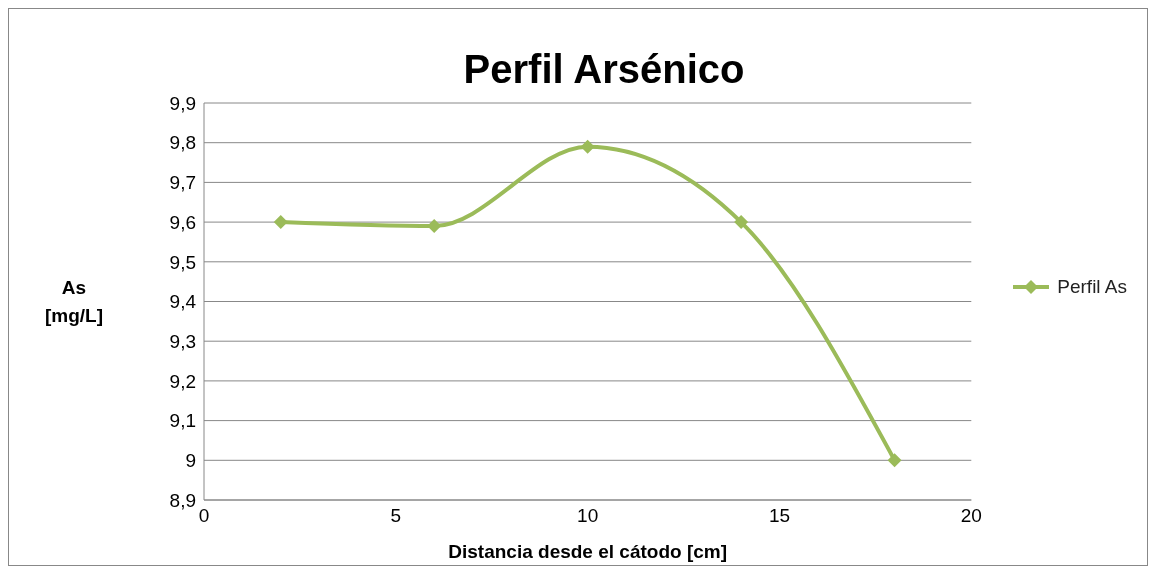 The height and width of the screenshot is (581, 1169). Describe the element at coordinates (588, 551) in the screenshot. I see `x-axis-title: Distancia desde el cátodo [cm]` at that location.